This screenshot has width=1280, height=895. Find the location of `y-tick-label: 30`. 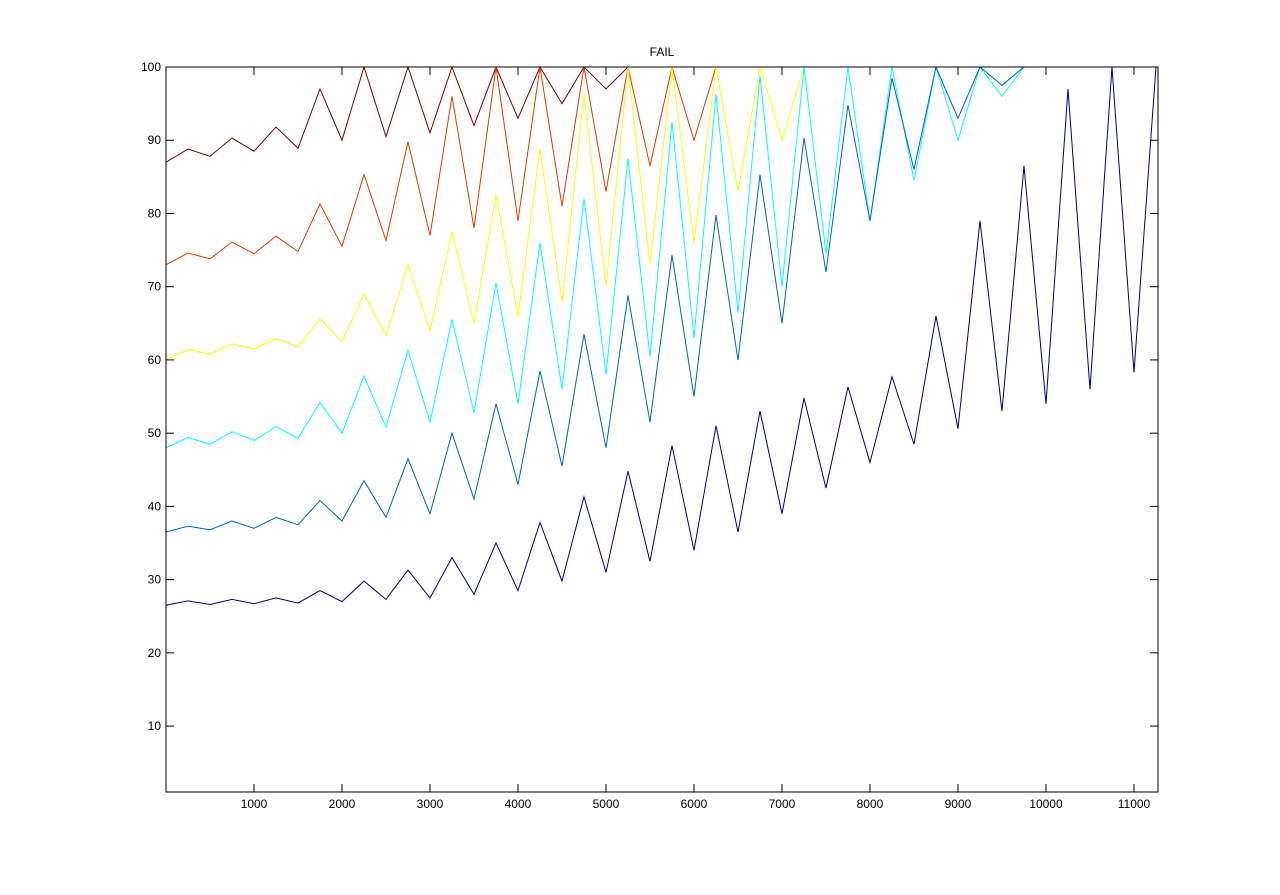

y-tick-label: 30 is located at coordinates (155, 580).